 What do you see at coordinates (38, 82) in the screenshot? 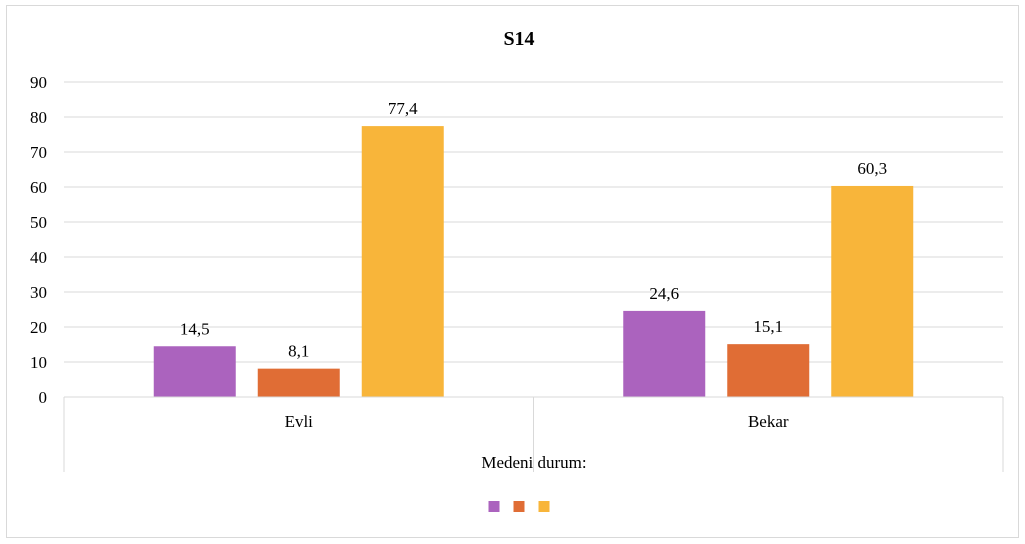
I see `y-tick-label: 90` at bounding box center [38, 82].